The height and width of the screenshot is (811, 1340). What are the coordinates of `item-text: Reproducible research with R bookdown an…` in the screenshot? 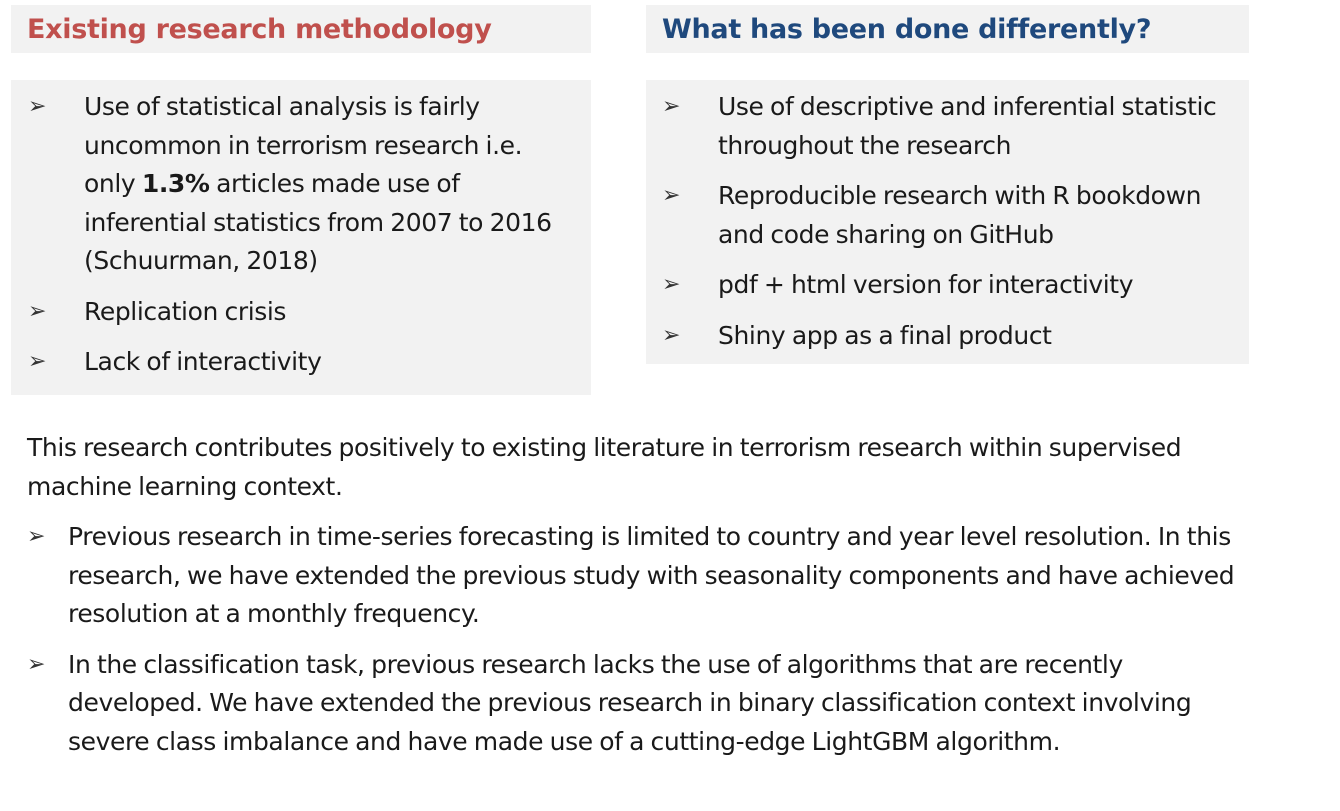 It's located at (960, 215).